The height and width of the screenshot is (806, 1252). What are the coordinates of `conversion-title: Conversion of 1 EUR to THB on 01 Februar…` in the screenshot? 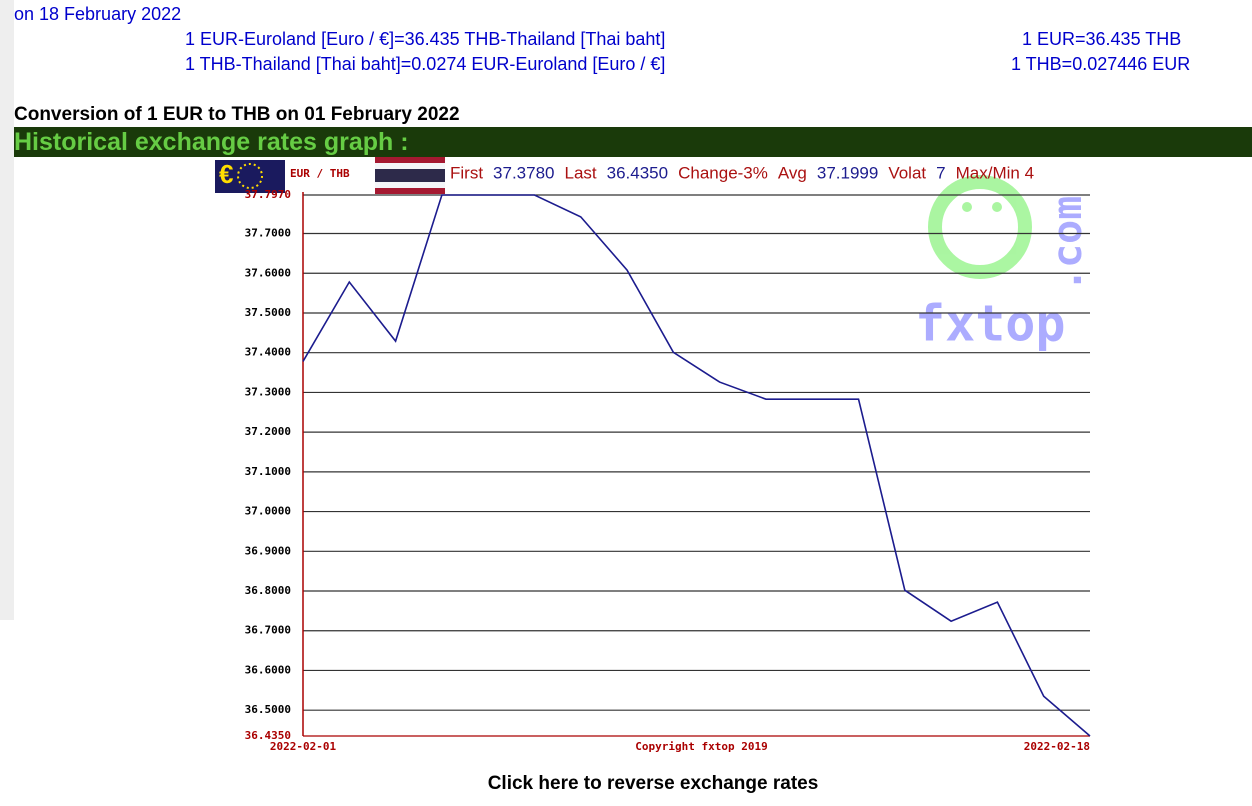 It's located at (237, 114).